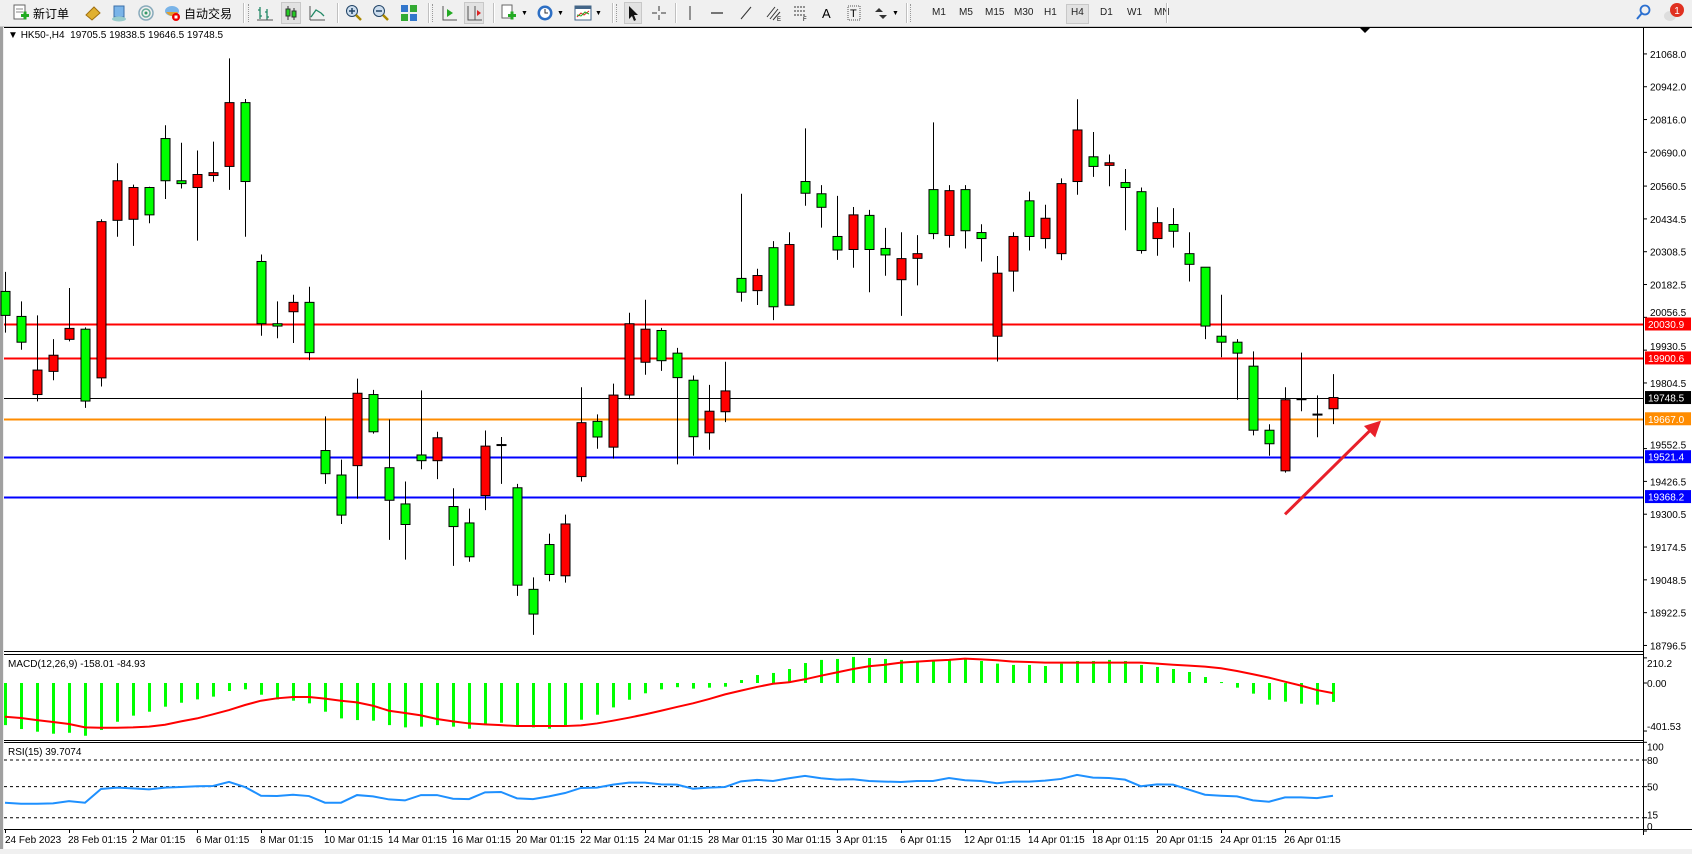 The width and height of the screenshot is (1692, 854). What do you see at coordinates (1077, 14) in the screenshot?
I see `timeframe-h4-button: H4` at bounding box center [1077, 14].